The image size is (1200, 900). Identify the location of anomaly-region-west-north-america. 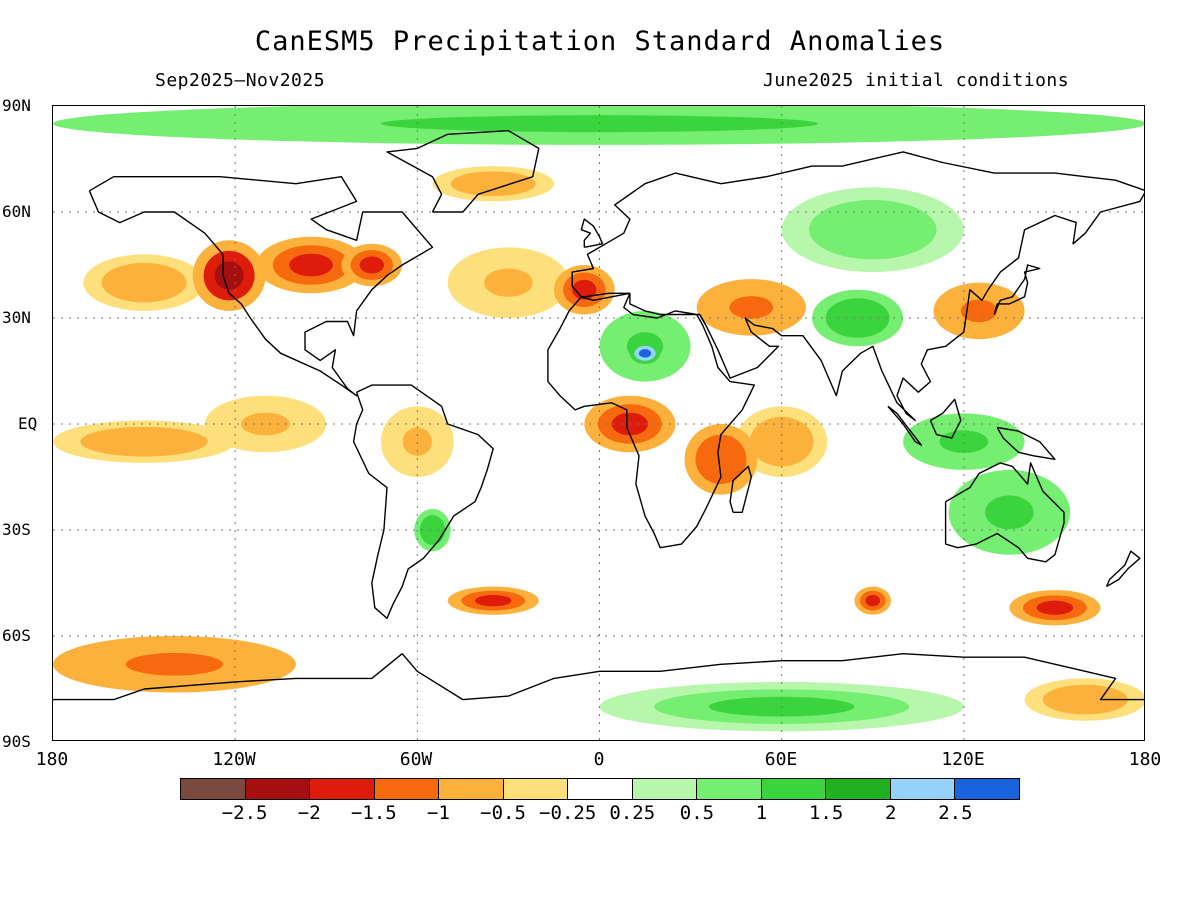
(229, 275).